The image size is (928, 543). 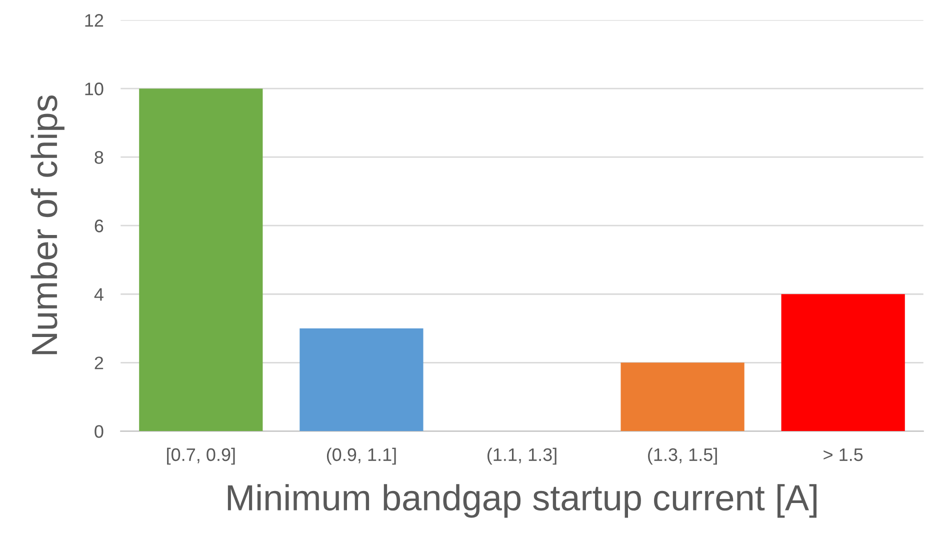 I want to click on y-tick-label: 8, so click(x=99, y=157).